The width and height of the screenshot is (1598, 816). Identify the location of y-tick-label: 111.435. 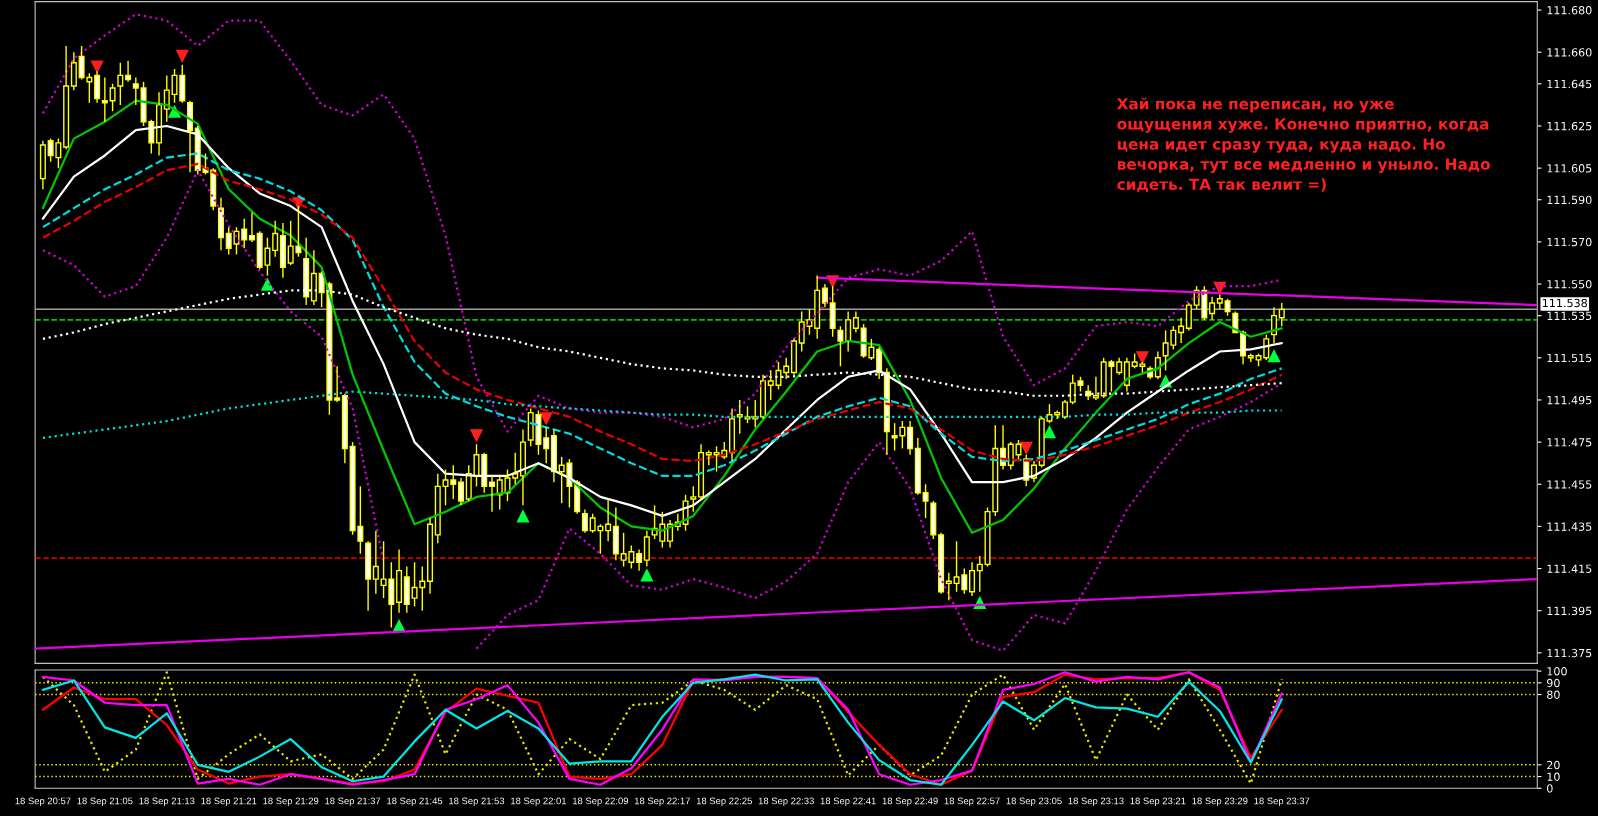
(1569, 526).